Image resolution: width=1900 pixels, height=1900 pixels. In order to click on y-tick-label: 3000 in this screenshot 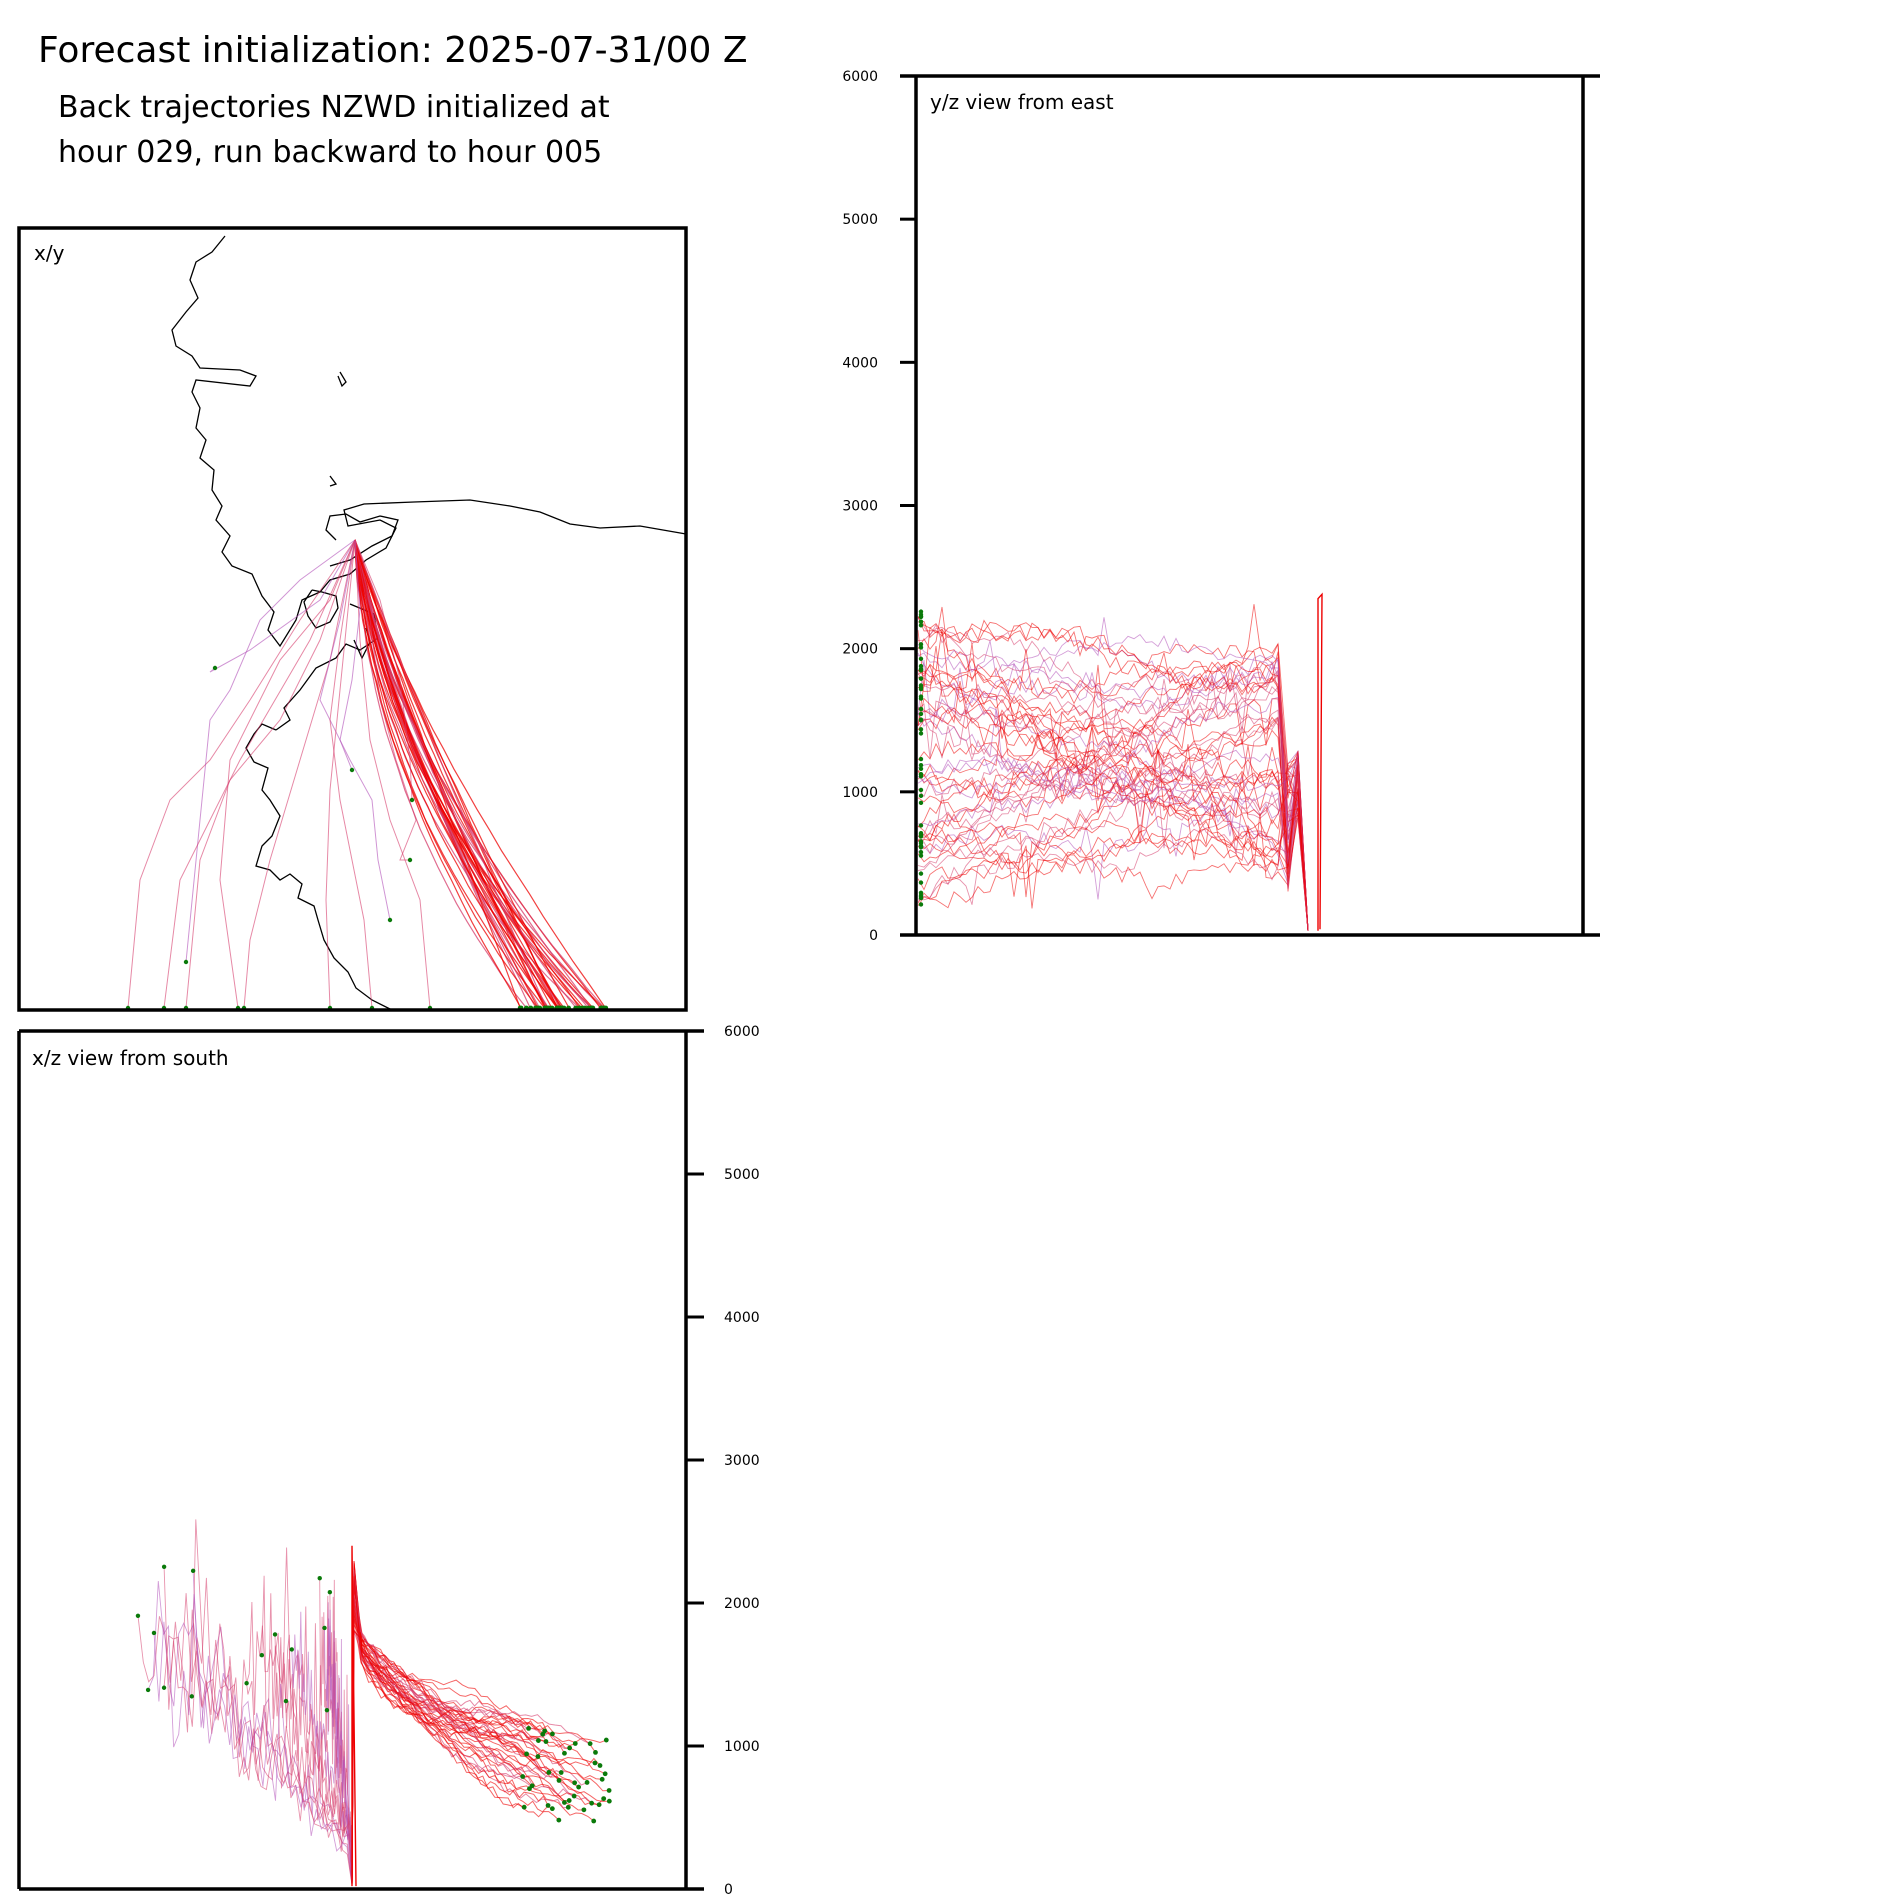, I will do `click(860, 507)`.